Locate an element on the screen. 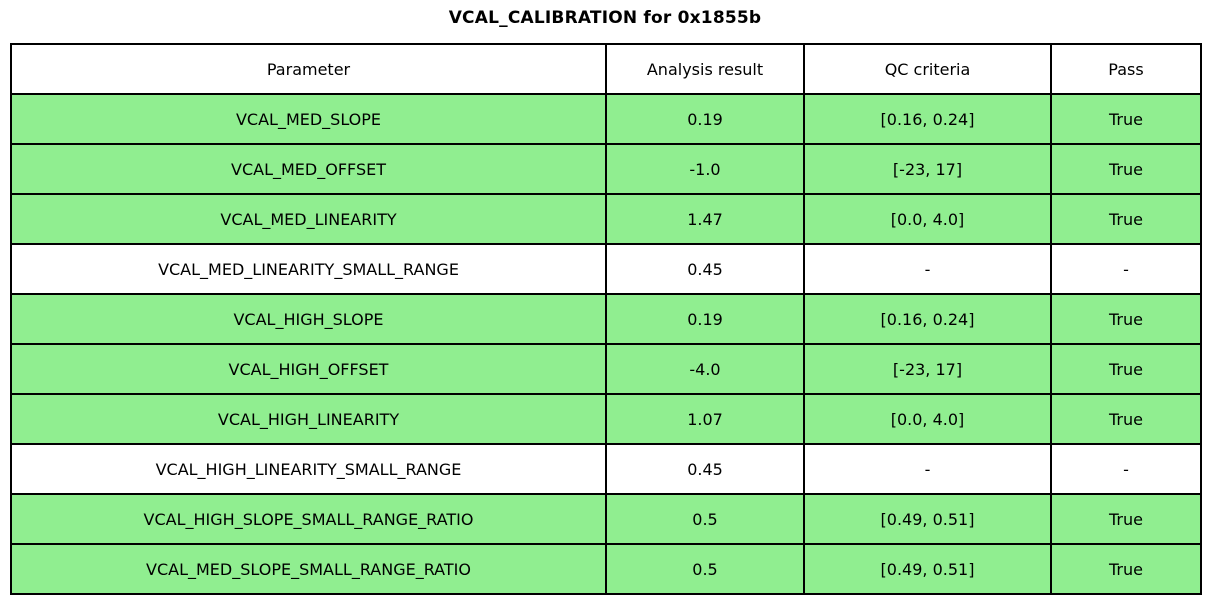  cell-parameter: VCAL_HIGH_SLOPE_SMALL_RANGE_RATIO is located at coordinates (308, 519).